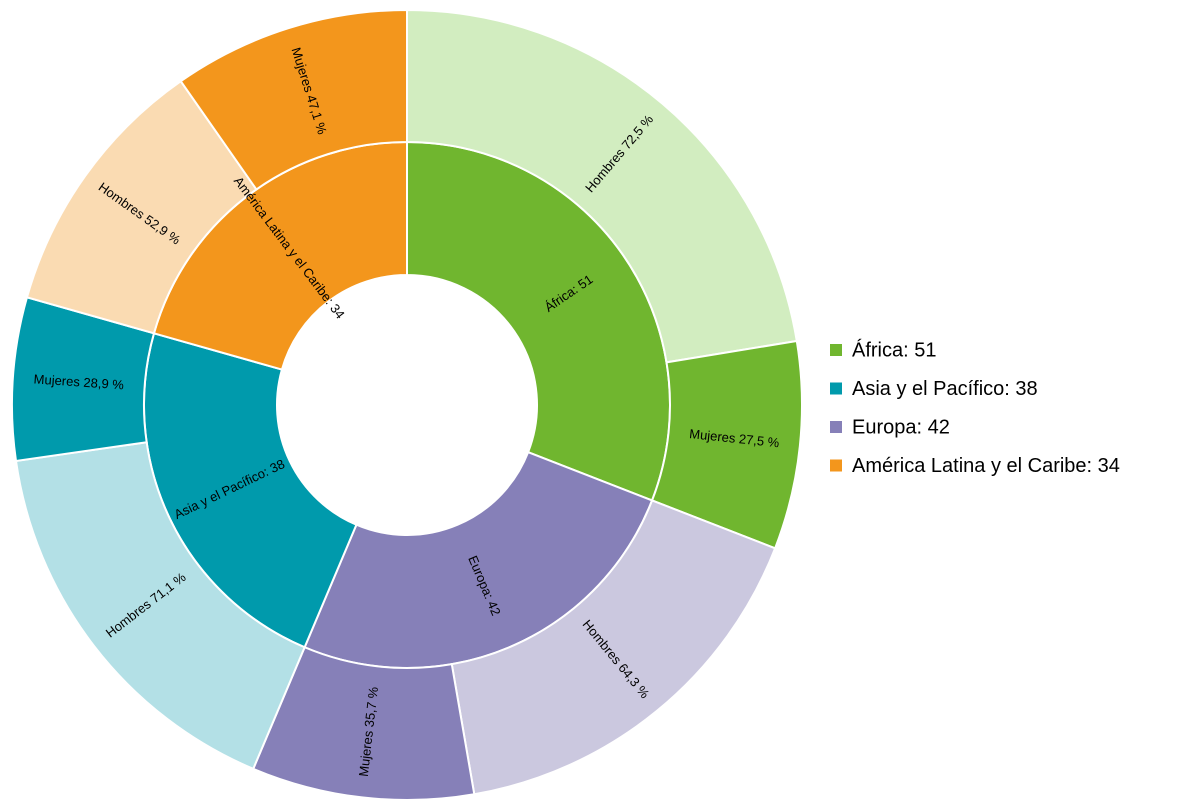  I want to click on legend-label: África: 51, so click(894, 349).